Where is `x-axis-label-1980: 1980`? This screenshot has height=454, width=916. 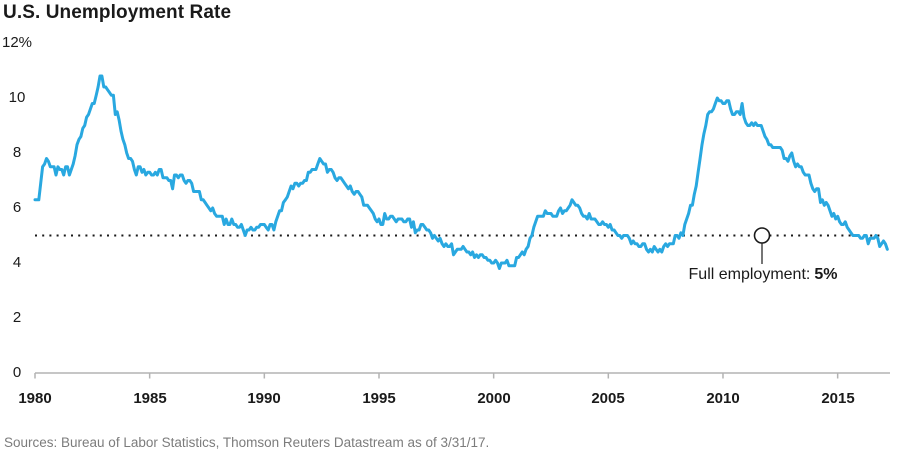
x-axis-label-1980: 1980 is located at coordinates (35, 398).